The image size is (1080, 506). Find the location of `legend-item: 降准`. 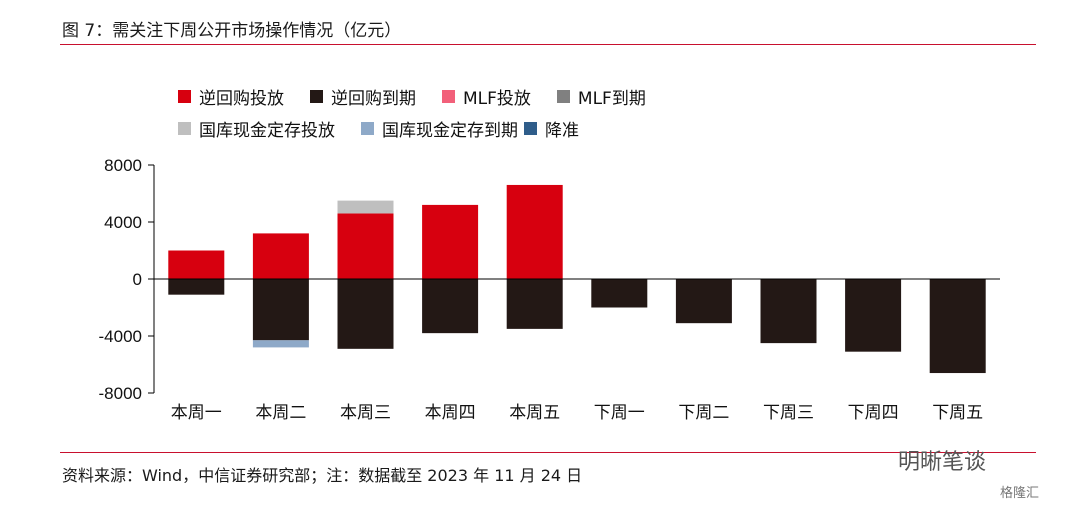

legend-item: 降准 is located at coordinates (551, 128).